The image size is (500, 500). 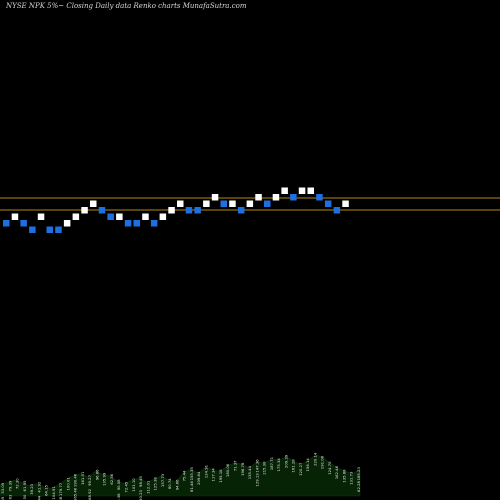 I want to click on volume-label: 94.66, so click(x=176, y=484).